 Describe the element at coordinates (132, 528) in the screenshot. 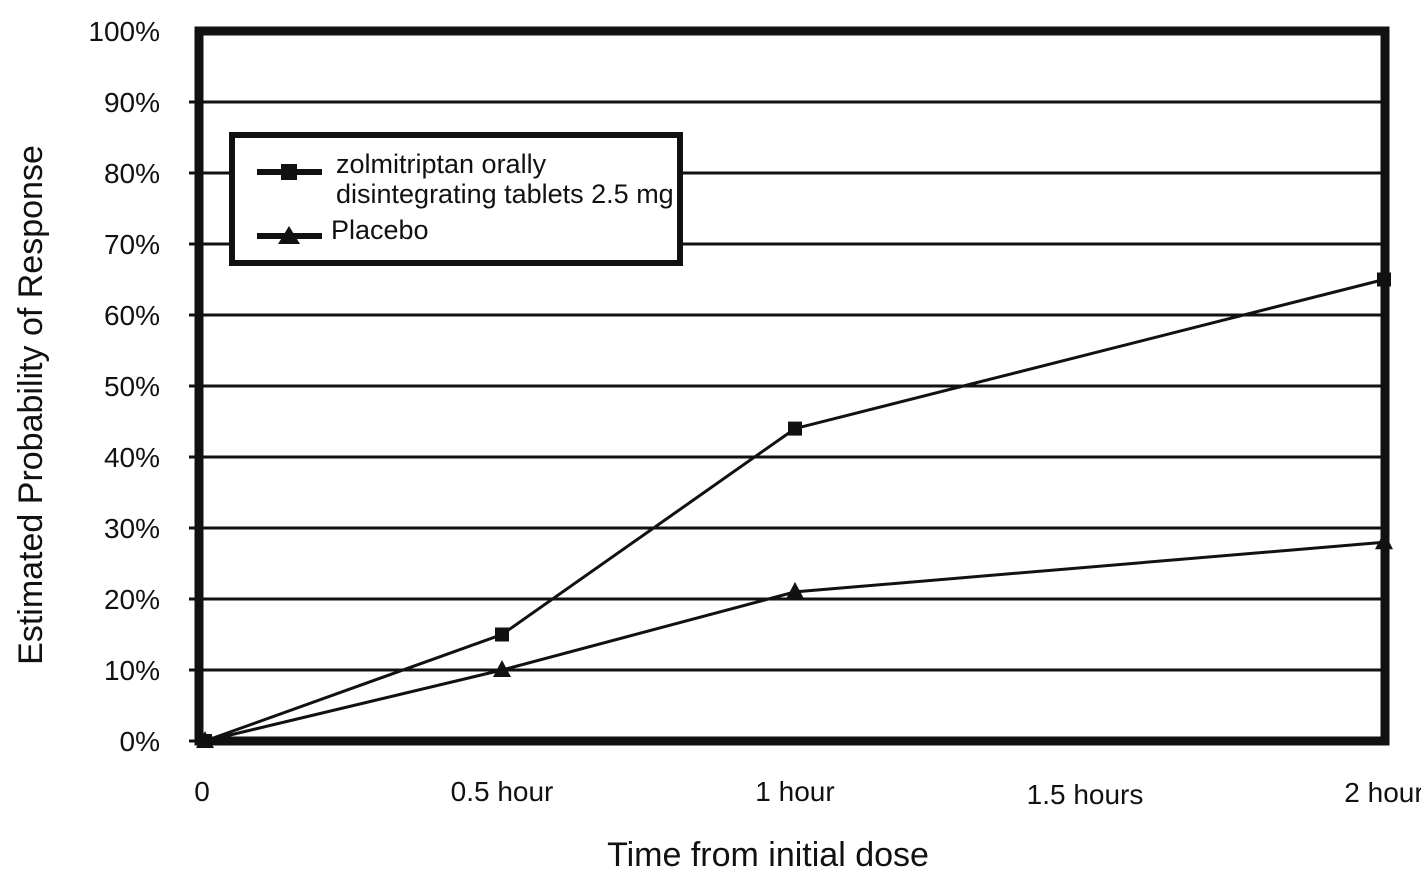

I see `y-tick-label: 30%` at that location.